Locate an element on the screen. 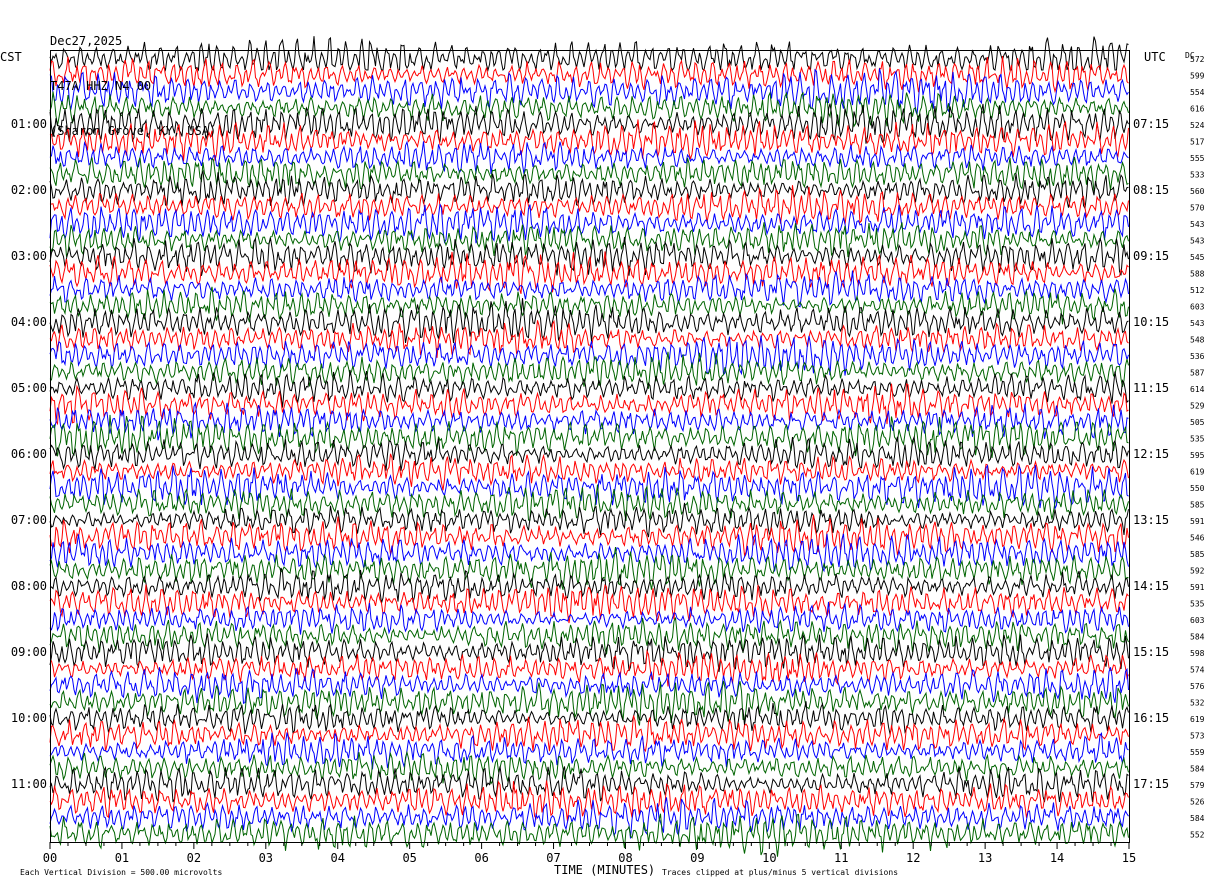  channel-text: T47A HHZ N4 00 is located at coordinates (101, 86).